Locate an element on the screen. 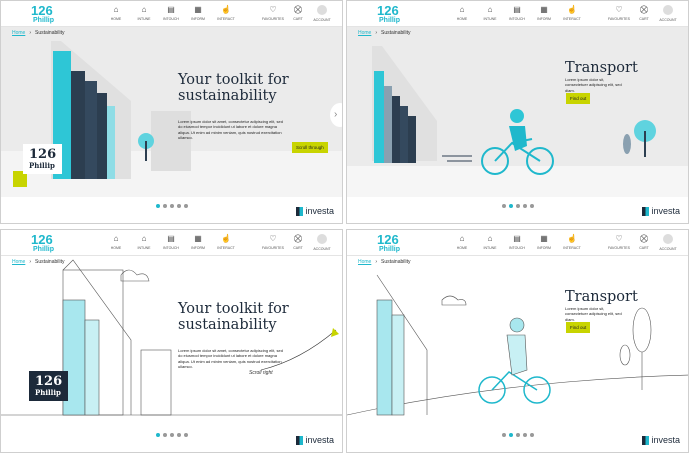  heart-icon: ♡ is located at coordinates (619, 238).